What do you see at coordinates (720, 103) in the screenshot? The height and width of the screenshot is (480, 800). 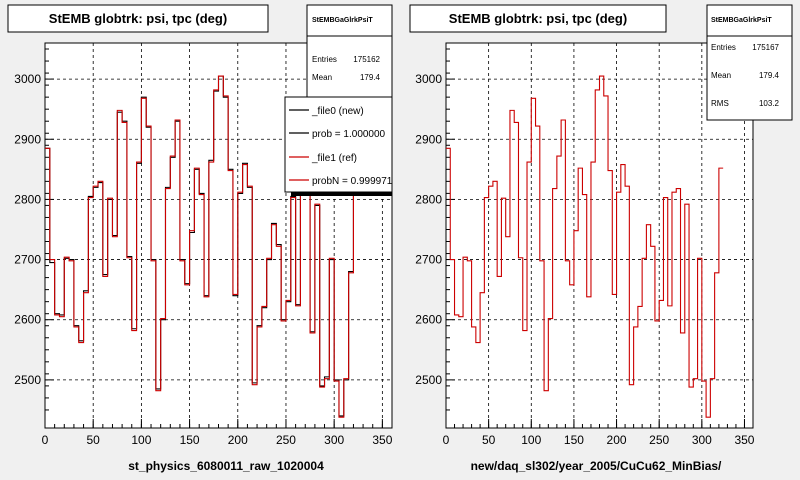 I see `right-stats-rms-label: RMS` at bounding box center [720, 103].